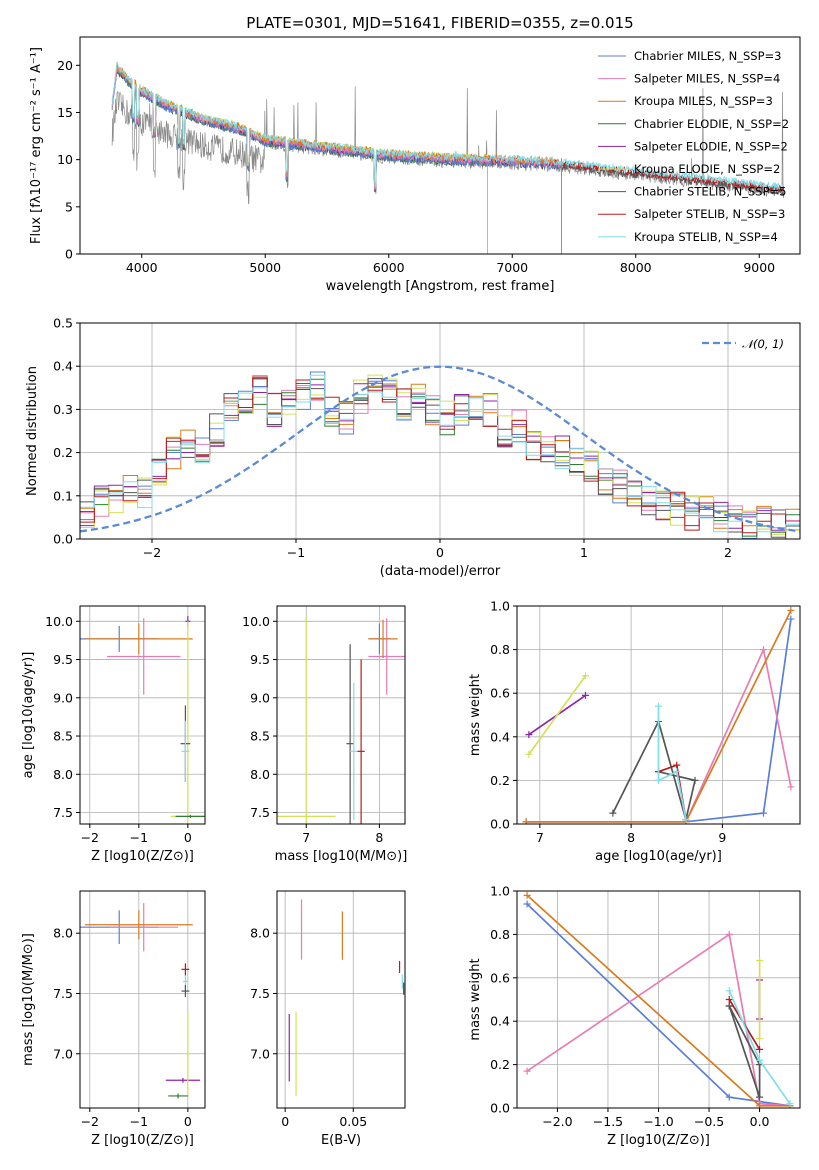 This screenshot has width=819, height=1170. What do you see at coordinates (389, 267) in the screenshot?
I see `x-tick-label: 6000` at bounding box center [389, 267].